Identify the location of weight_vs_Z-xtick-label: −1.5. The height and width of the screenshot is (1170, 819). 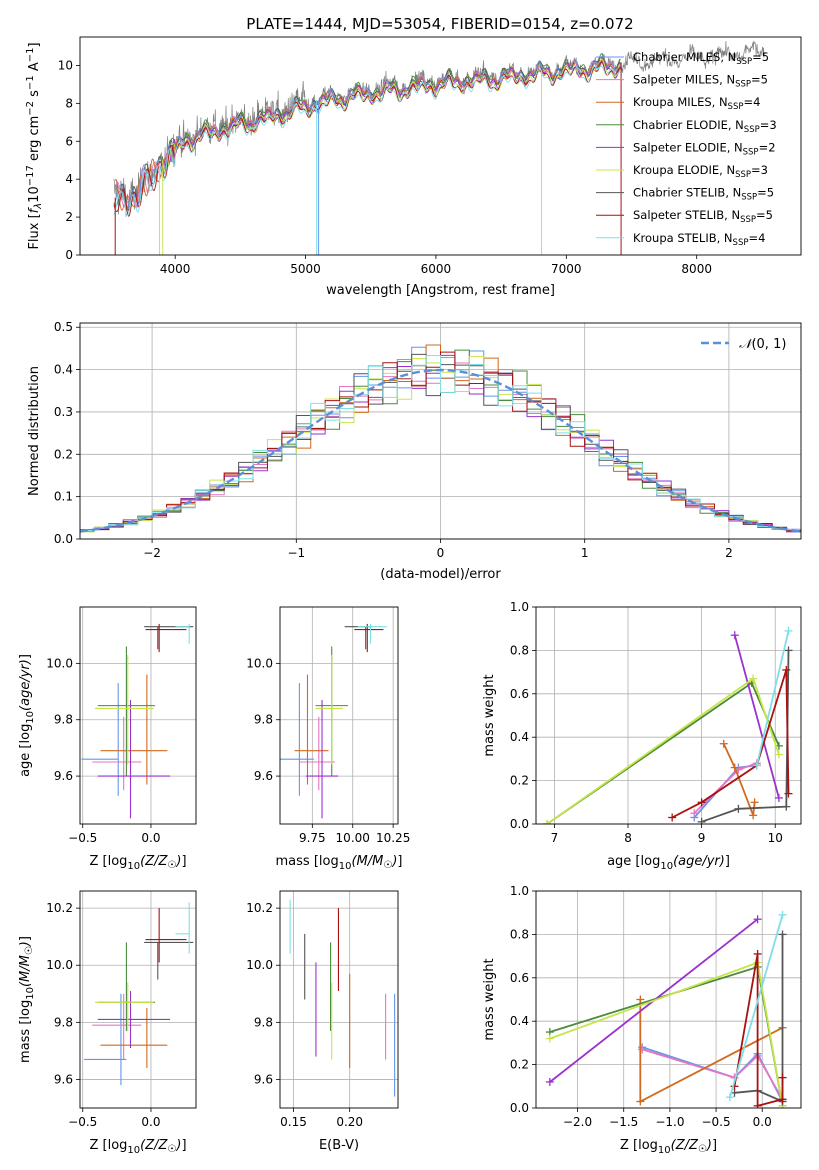
(623, 1122).